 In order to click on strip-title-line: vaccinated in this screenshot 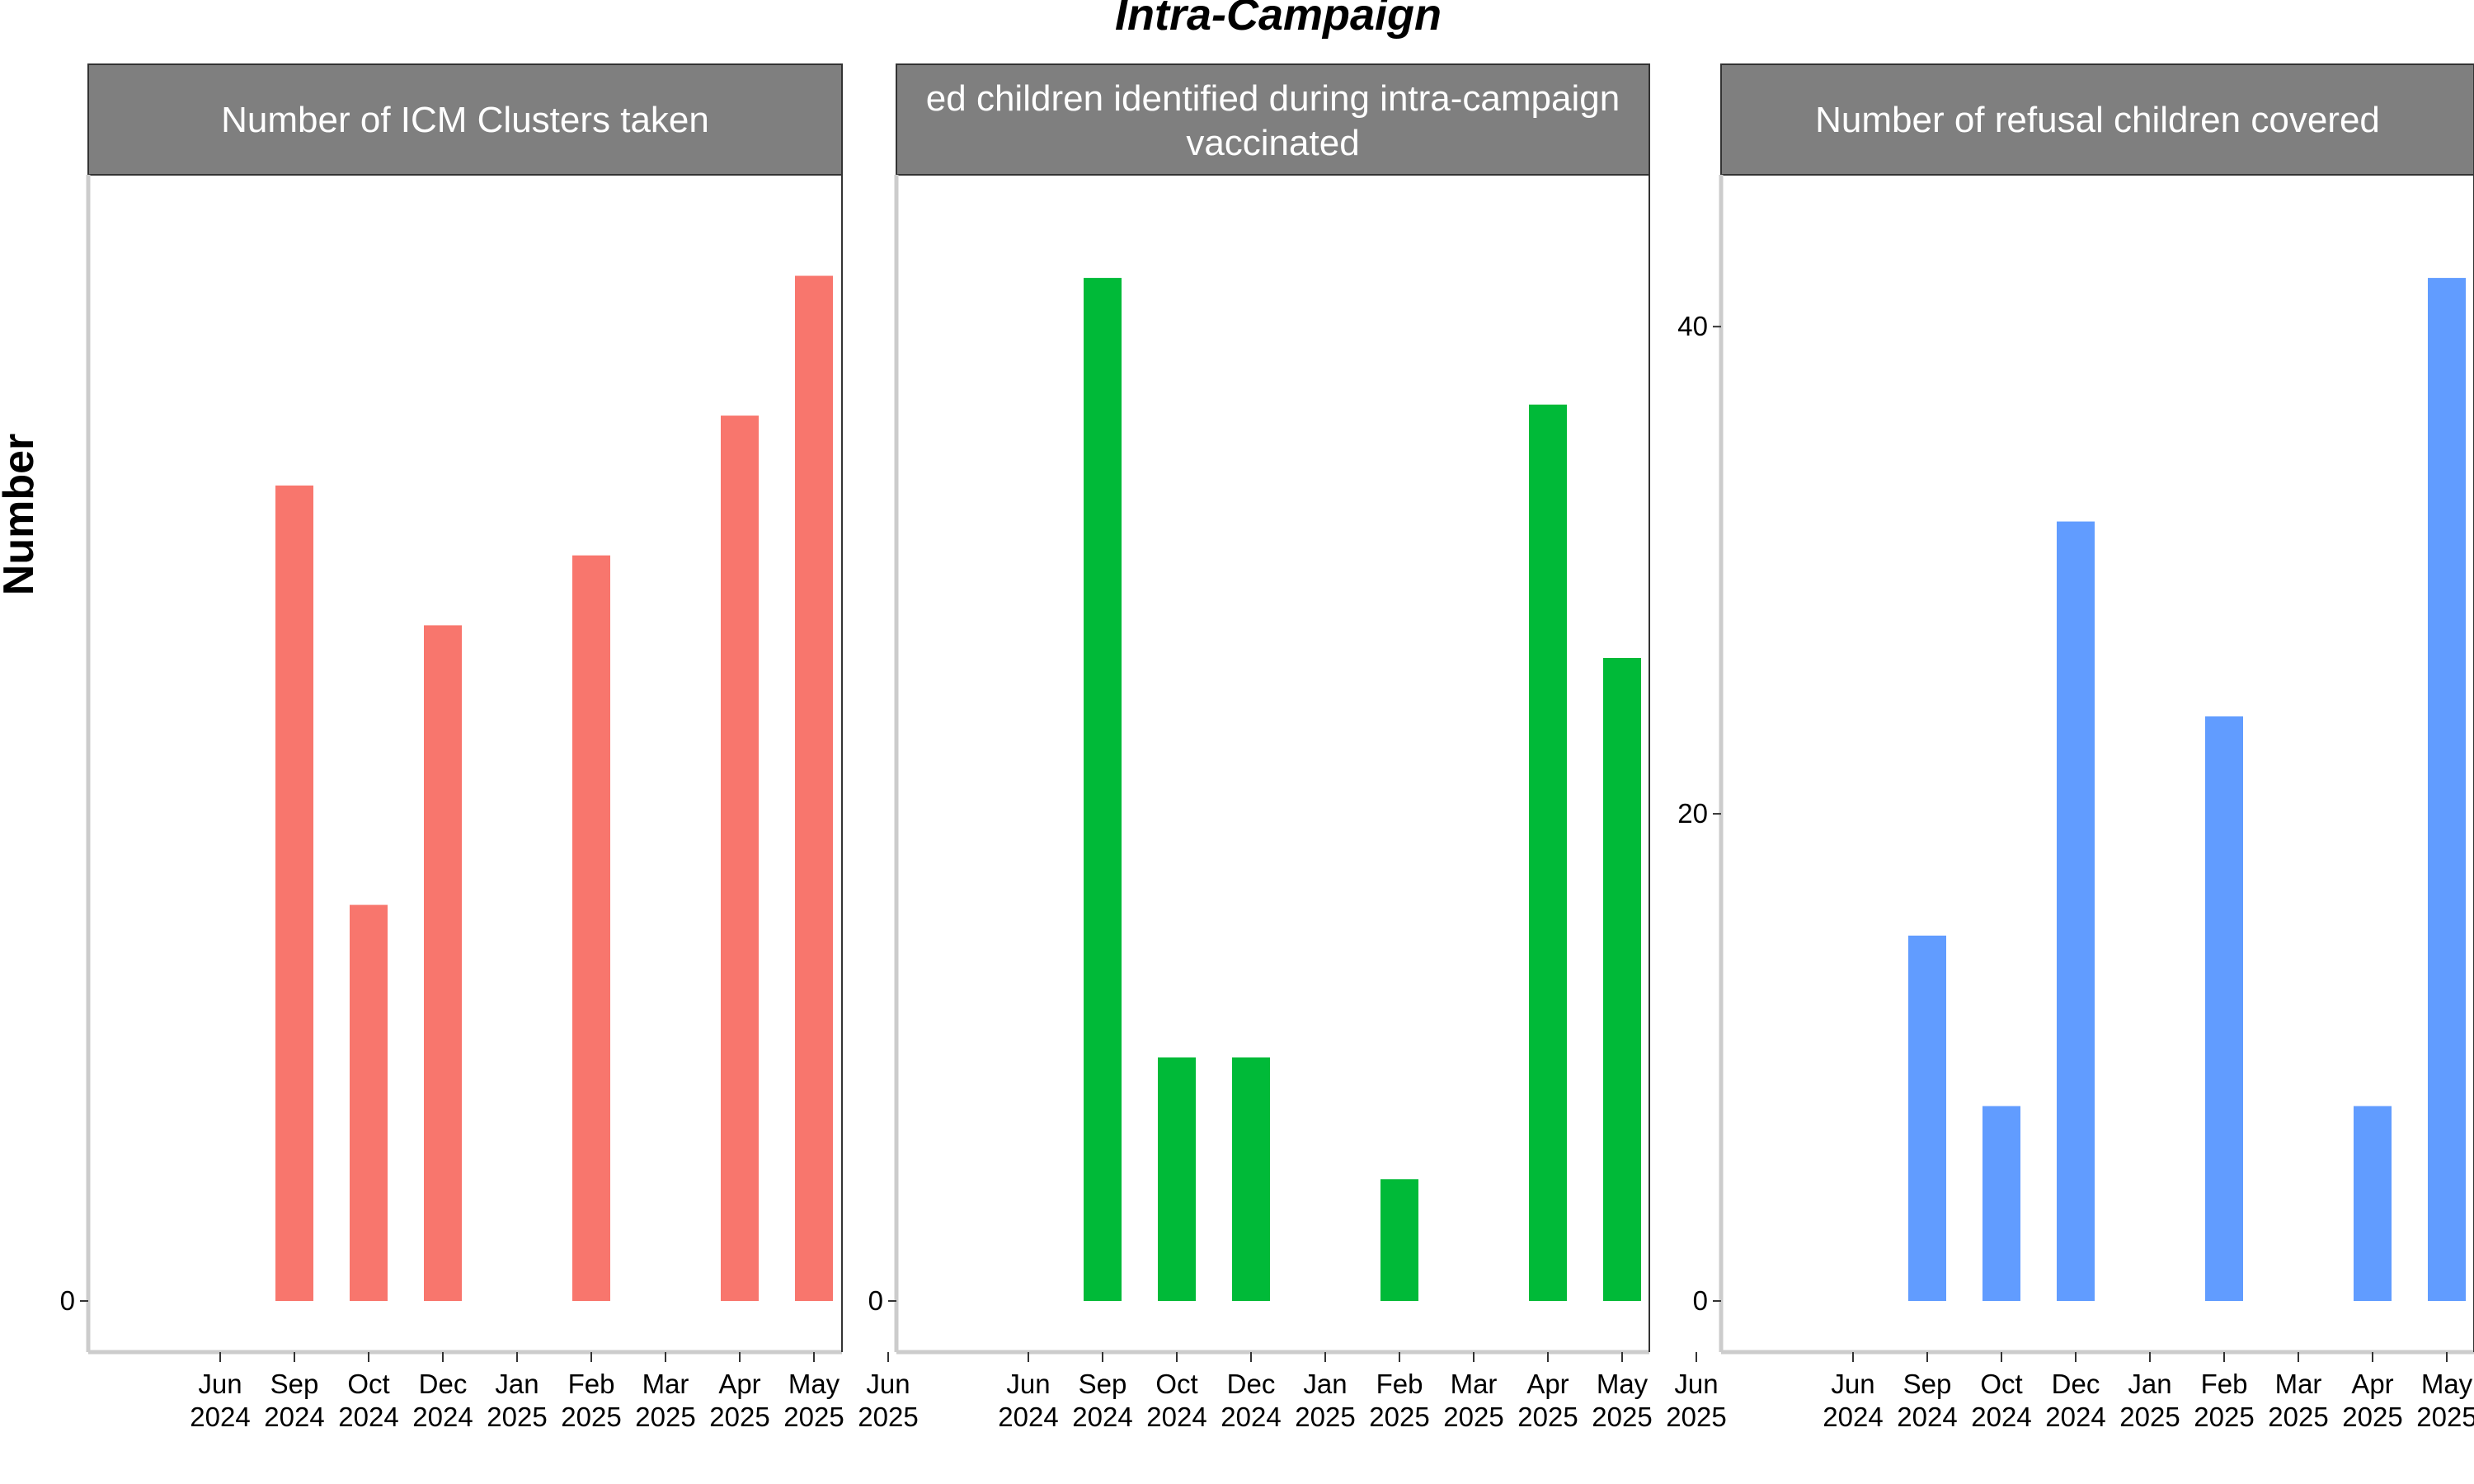, I will do `click(1272, 143)`.